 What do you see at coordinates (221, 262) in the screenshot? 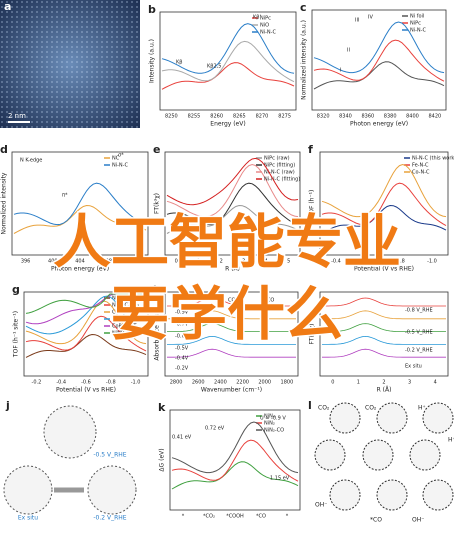
I see `x-tick-label: 2` at bounding box center [221, 262].